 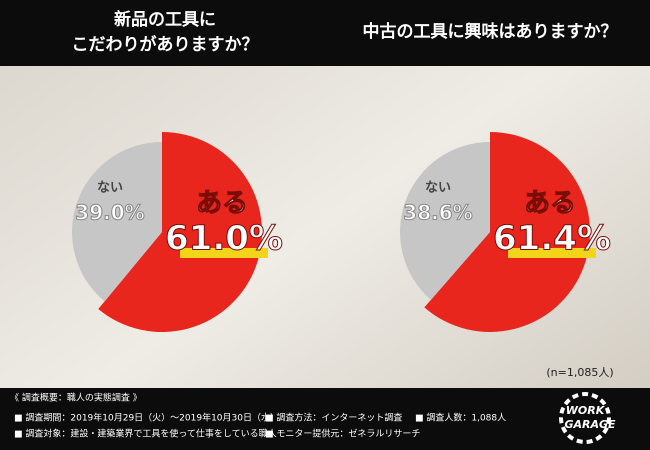 I want to click on value-label: 39.0%, so click(x=109, y=213).